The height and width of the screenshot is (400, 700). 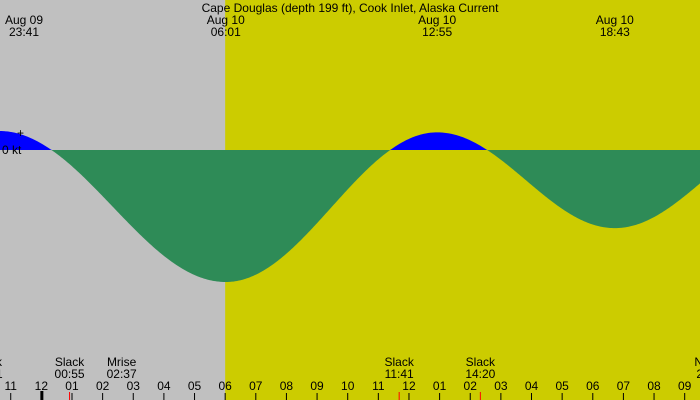 I want to click on event-name-label: N, so click(x=697, y=362).